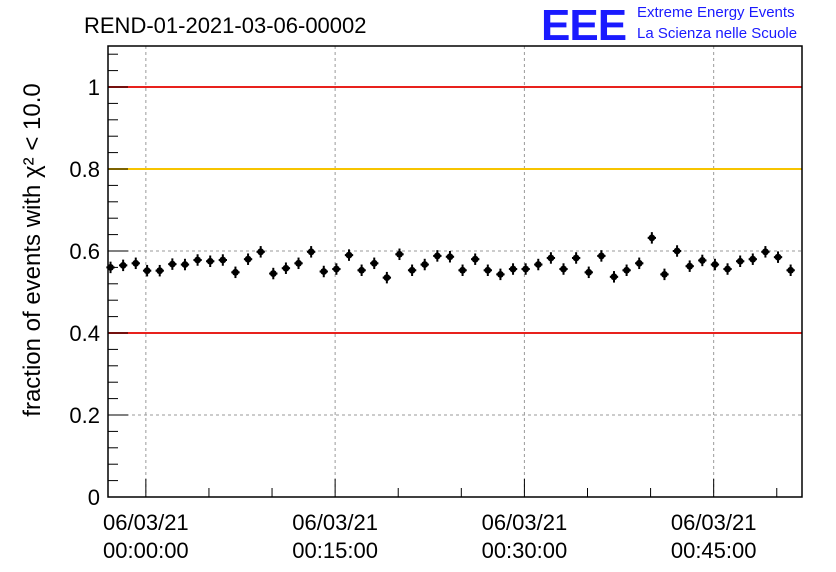  Describe the element at coordinates (583, 25) in the screenshot. I see `logo-mark: EEE` at that location.